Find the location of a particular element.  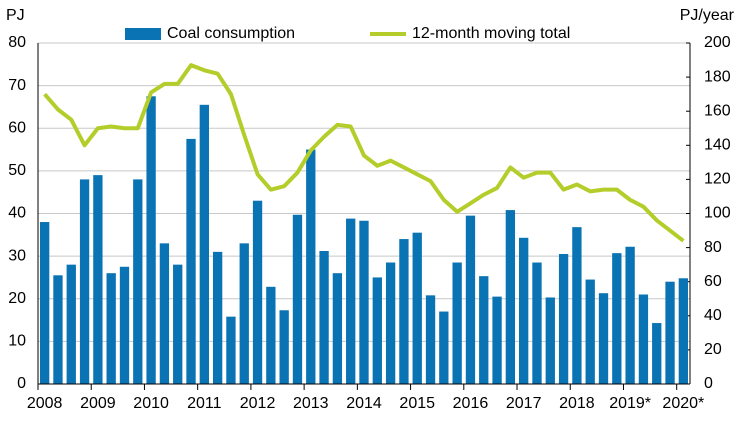

y-axis-label: PJ is located at coordinates (15, 15).